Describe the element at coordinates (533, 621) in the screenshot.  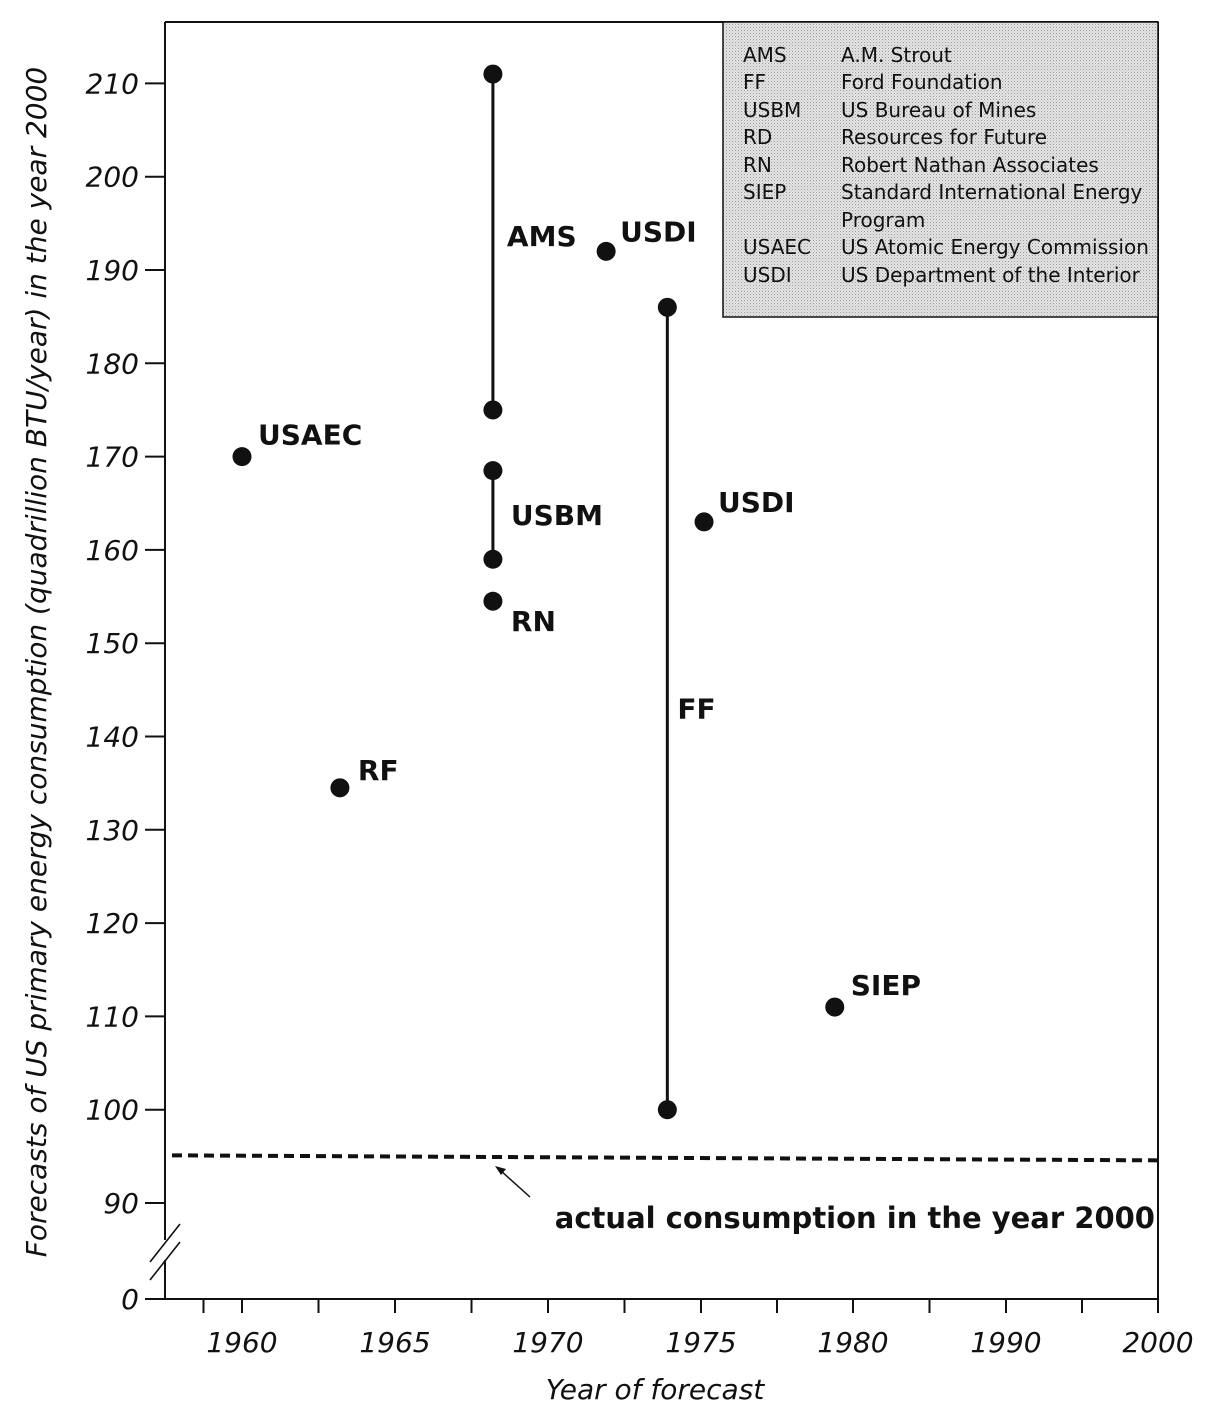
I see `point-label-rn-2: RN` at that location.